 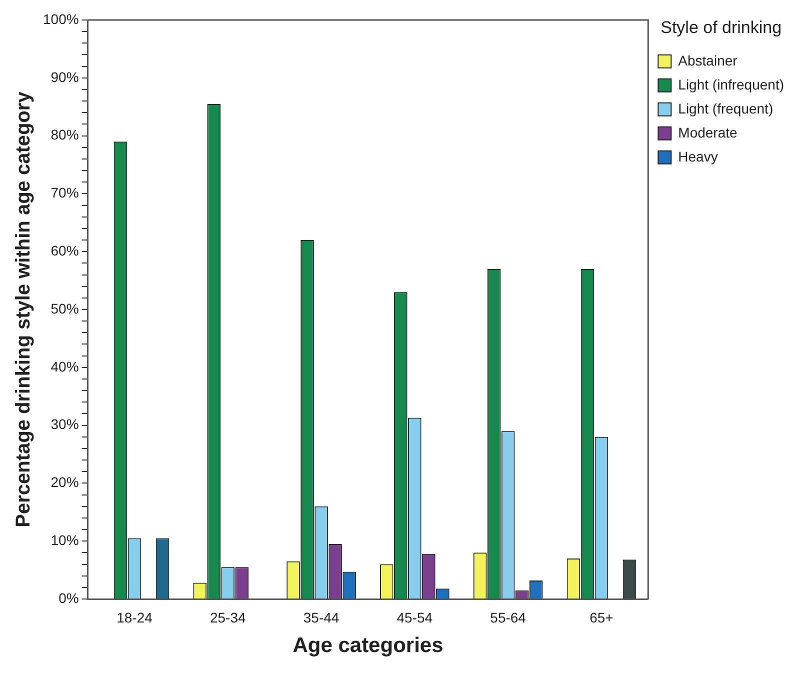 What do you see at coordinates (60, 18) in the screenshot?
I see `y-tick-label: 100%` at bounding box center [60, 18].